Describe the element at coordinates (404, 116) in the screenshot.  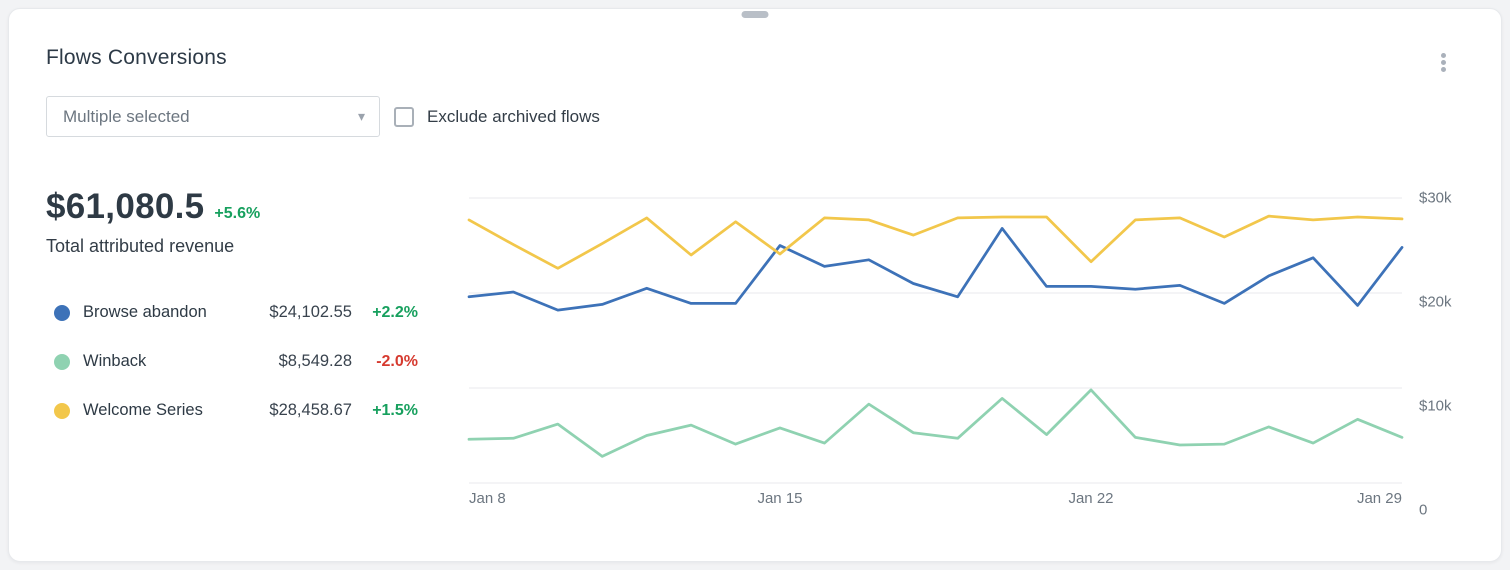
I see `exclude-archived-checkbox` at that location.